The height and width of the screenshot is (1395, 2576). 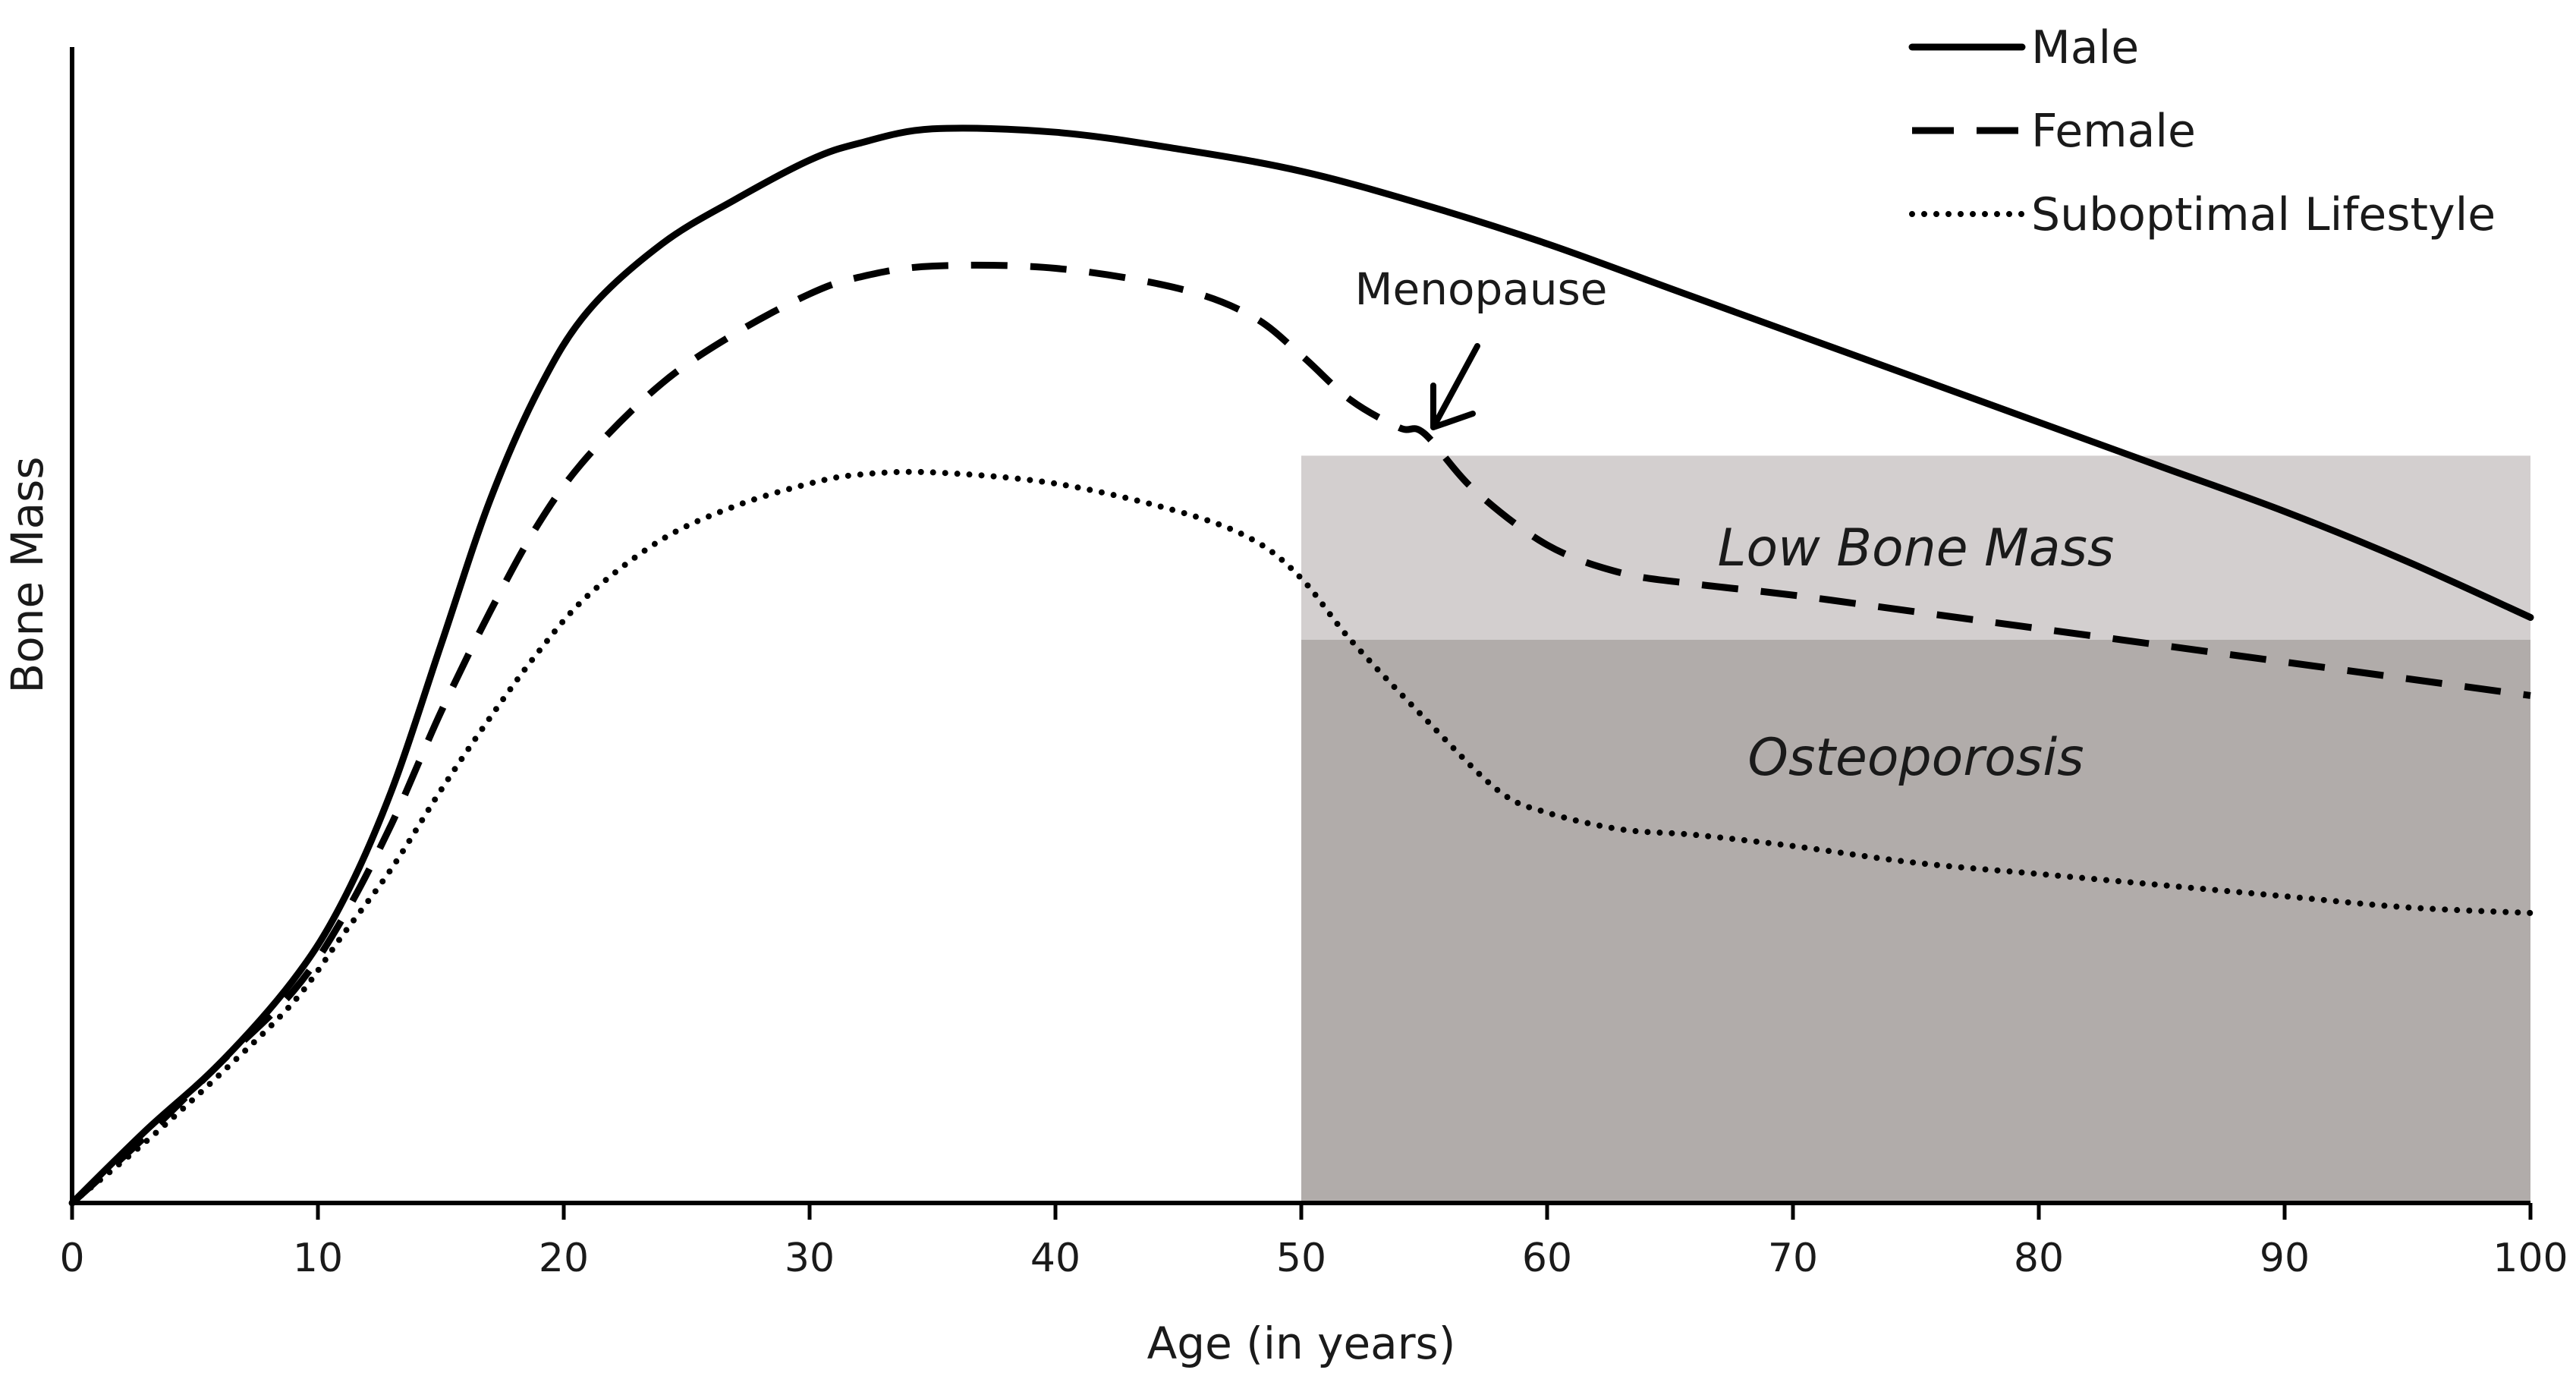 What do you see at coordinates (71, 1258) in the screenshot?
I see `x-tick-label: 0` at bounding box center [71, 1258].